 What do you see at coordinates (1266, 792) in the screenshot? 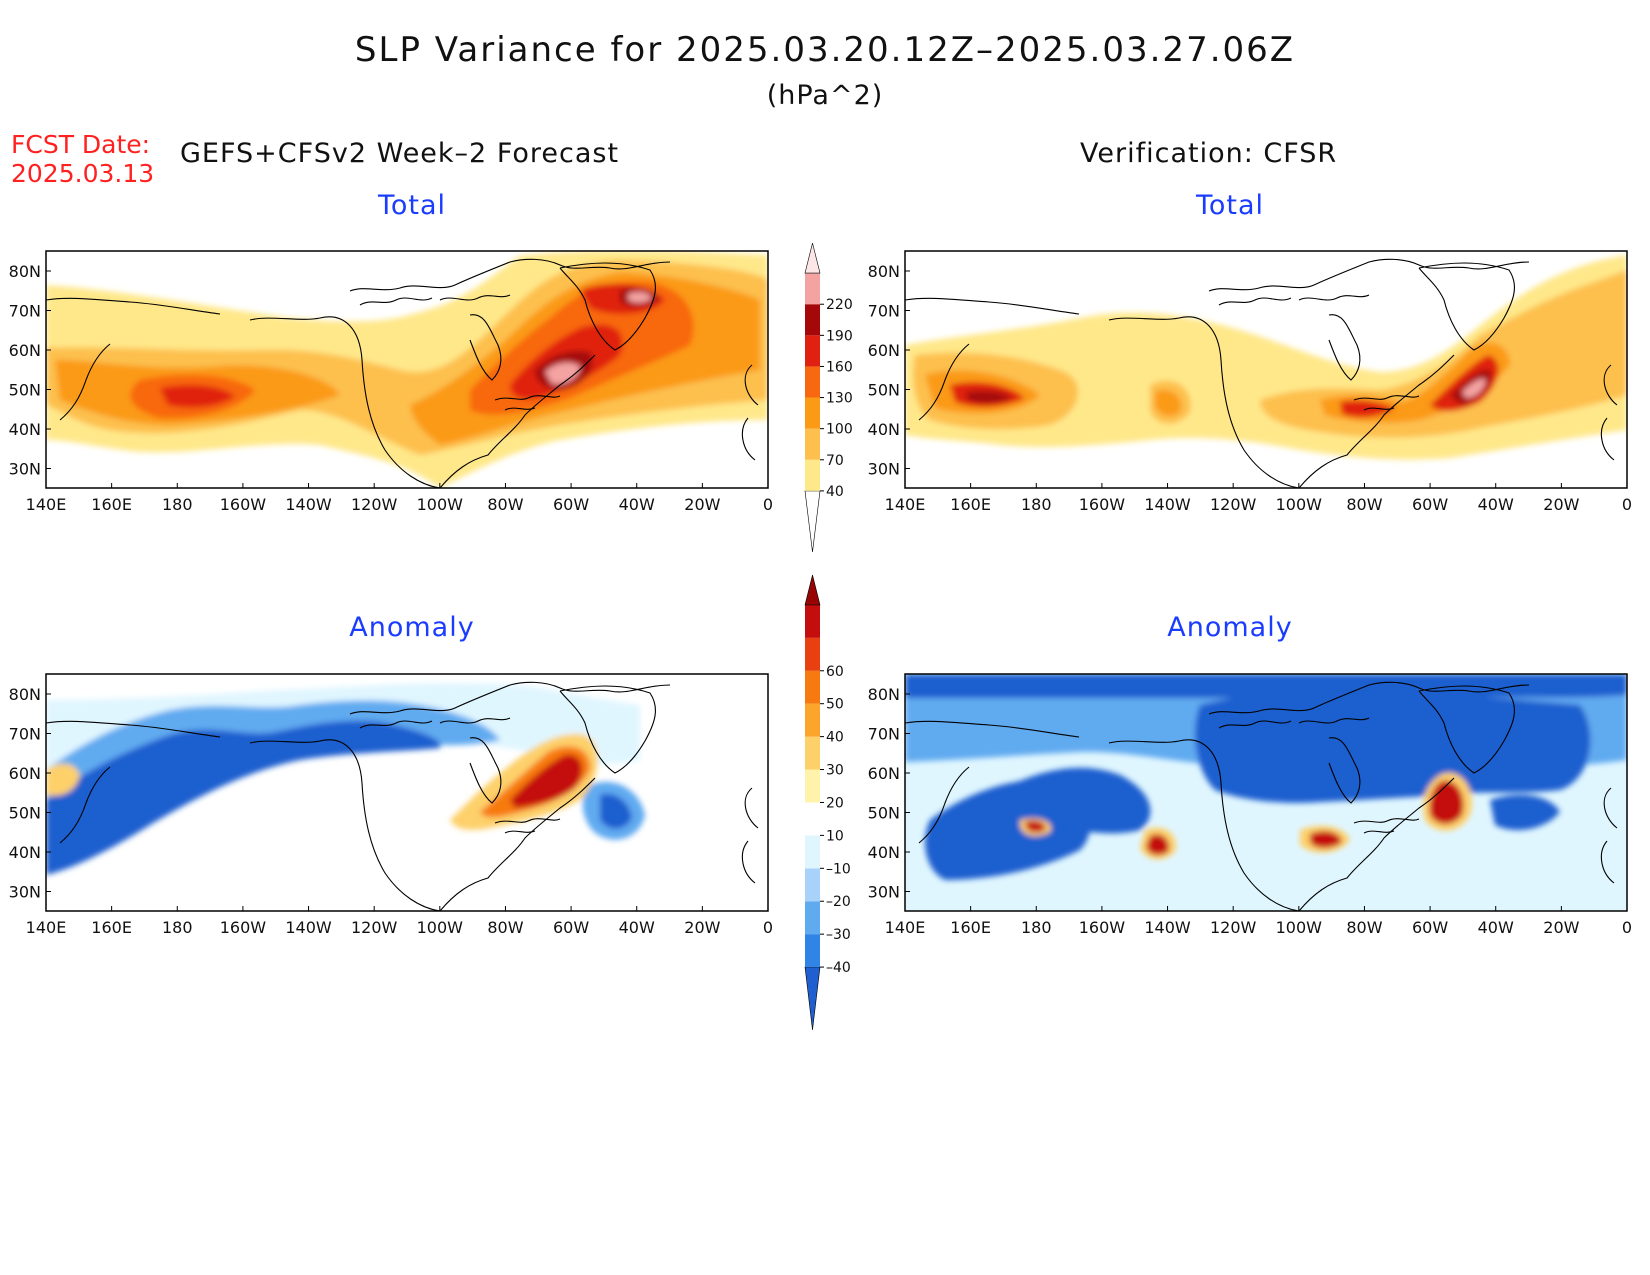
I see `verification-anomaly-frame` at bounding box center [1266, 792].